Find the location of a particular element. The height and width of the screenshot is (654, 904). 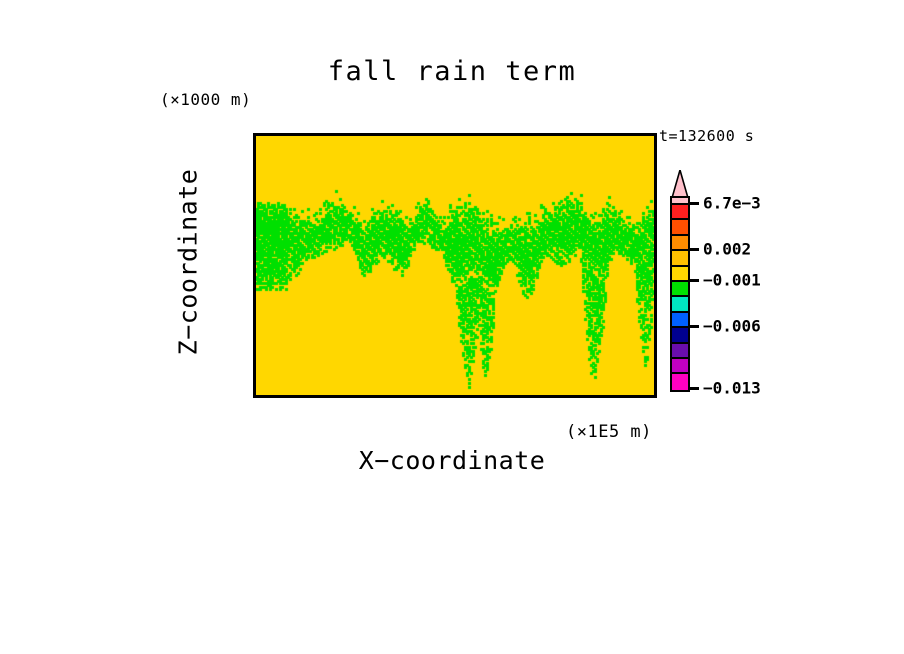

page-title: fall rain term is located at coordinates (452, 71).